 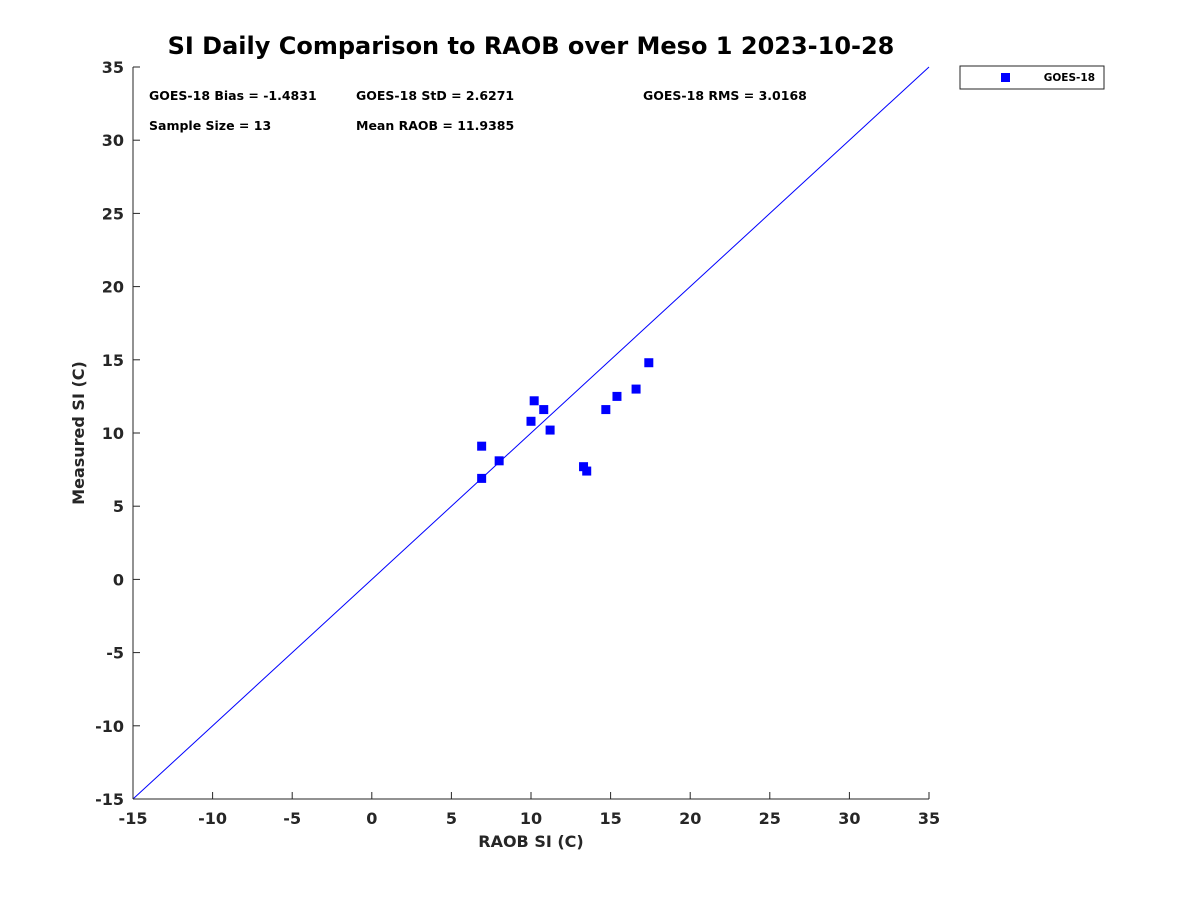 I want to click on x-tick-label-minus-10: -10, so click(x=212, y=818).